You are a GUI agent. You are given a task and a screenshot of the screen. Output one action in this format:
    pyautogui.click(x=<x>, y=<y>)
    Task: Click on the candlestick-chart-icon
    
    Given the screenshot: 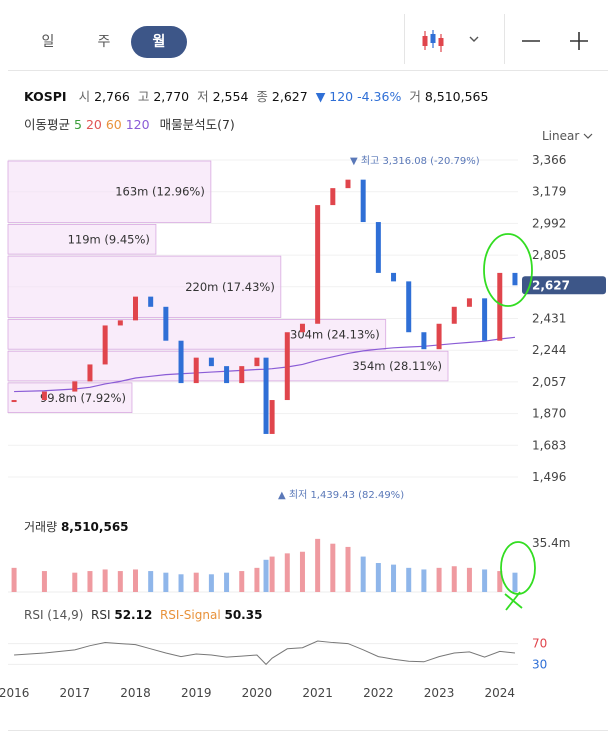 What is the action you would take?
    pyautogui.click(x=435, y=43)
    